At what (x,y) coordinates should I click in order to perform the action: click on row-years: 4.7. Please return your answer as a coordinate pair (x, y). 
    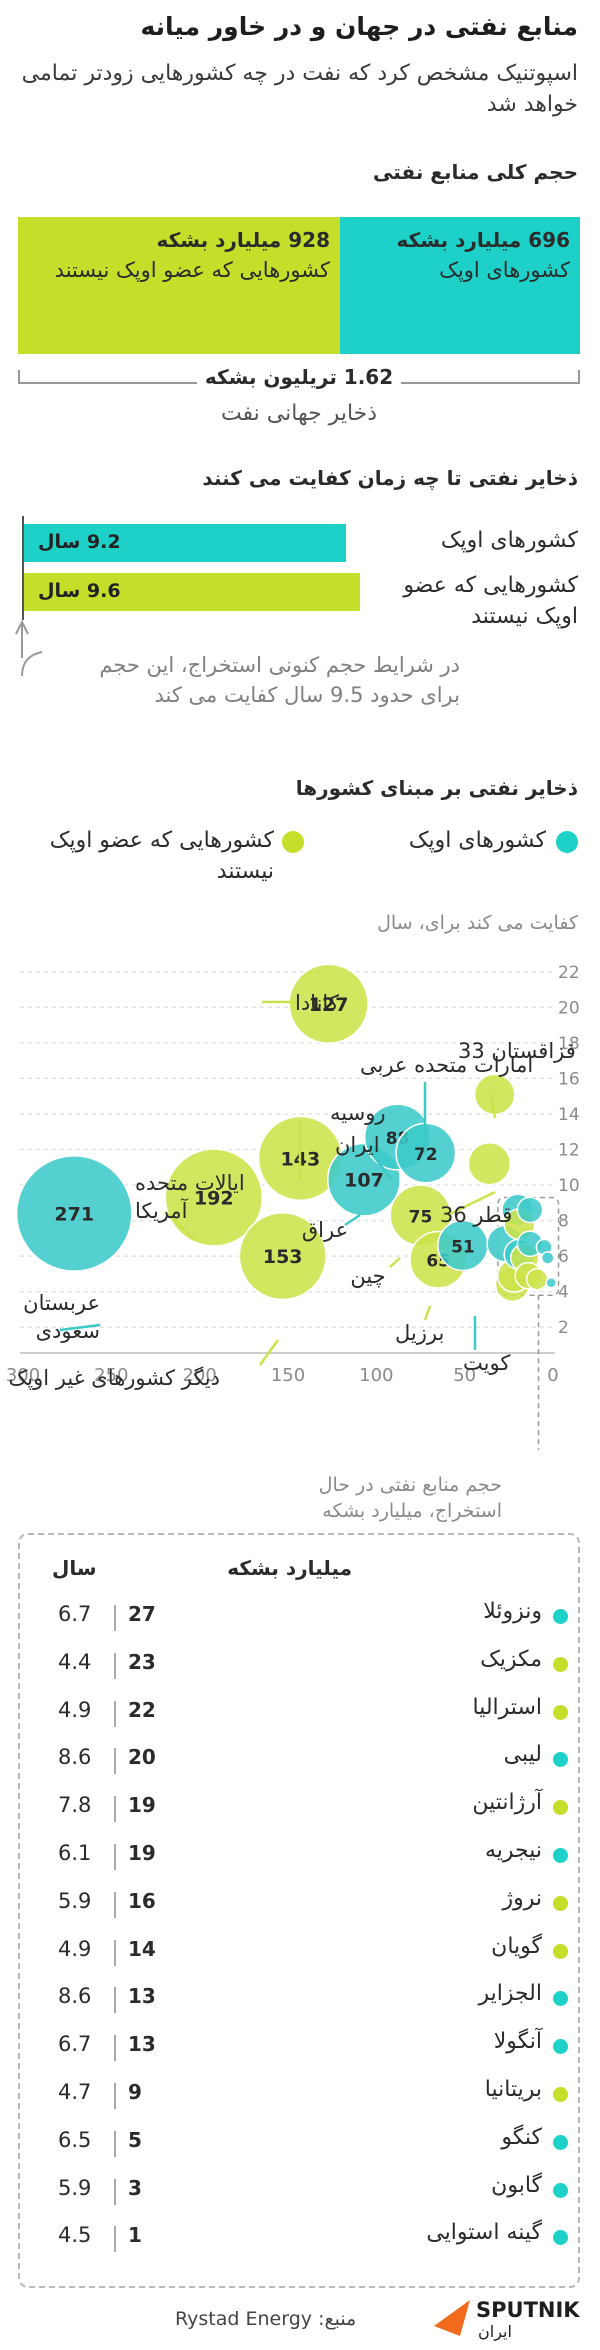
    Looking at the image, I should click on (75, 2092).